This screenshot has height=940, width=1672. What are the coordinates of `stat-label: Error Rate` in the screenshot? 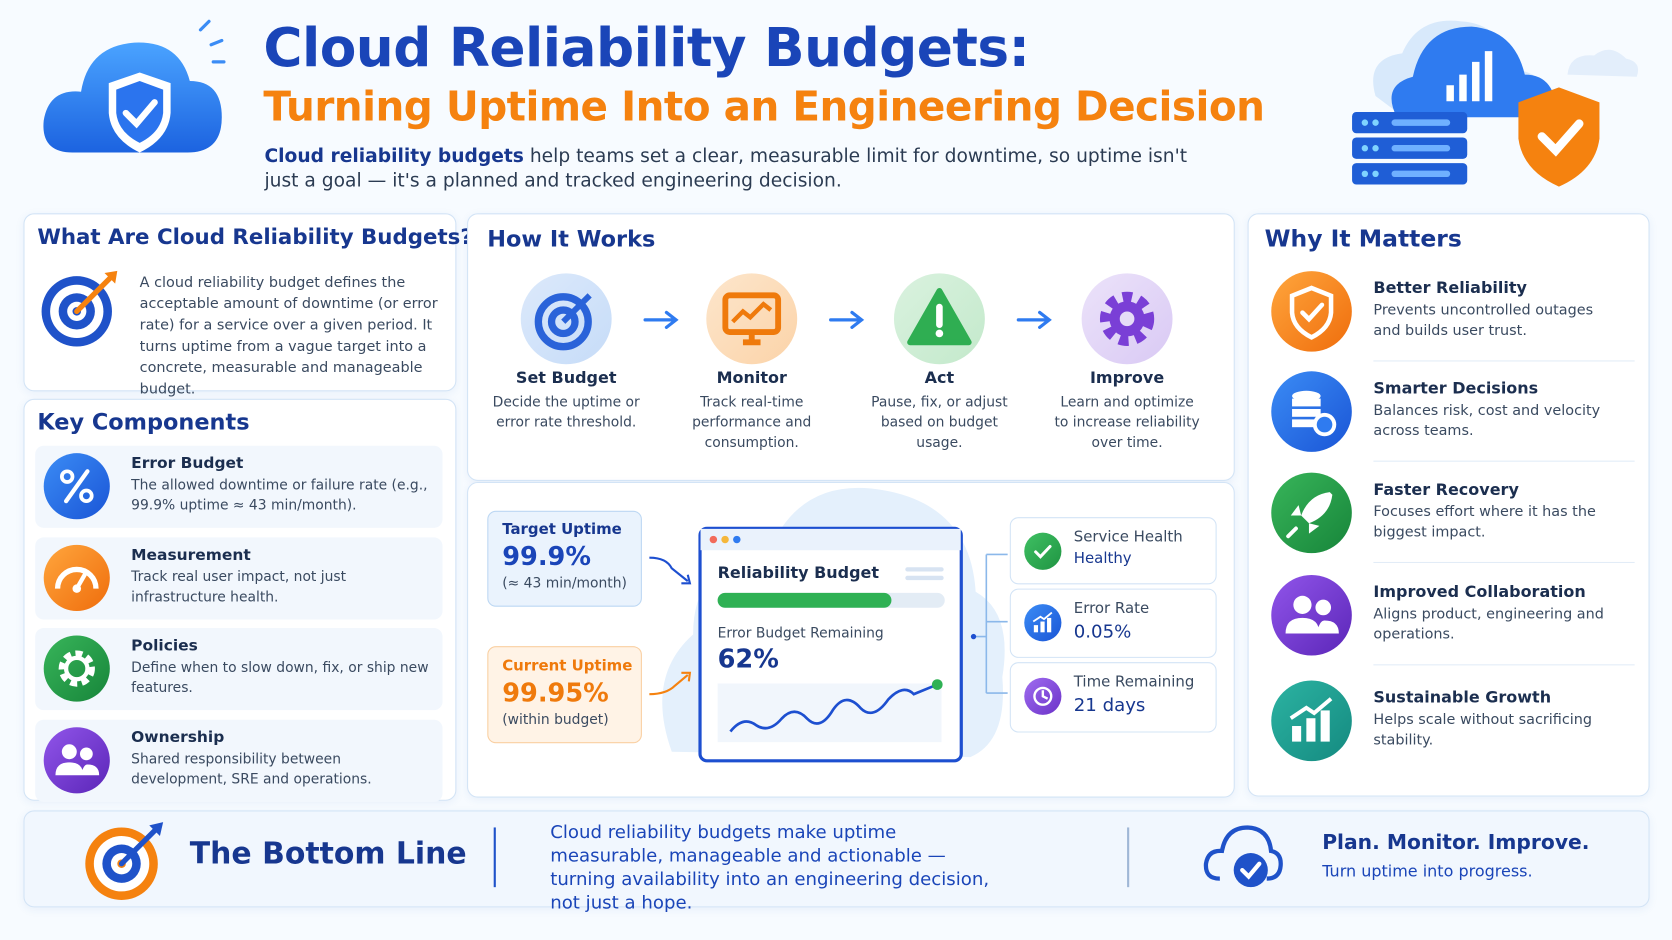 It's located at (1111, 609).